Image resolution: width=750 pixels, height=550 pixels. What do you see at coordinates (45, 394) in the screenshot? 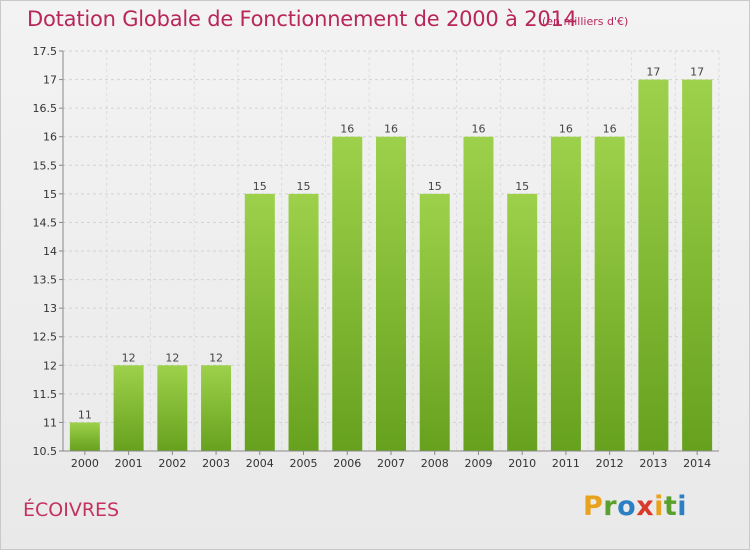
I see `y-tick-label: 11.5` at bounding box center [45, 394].